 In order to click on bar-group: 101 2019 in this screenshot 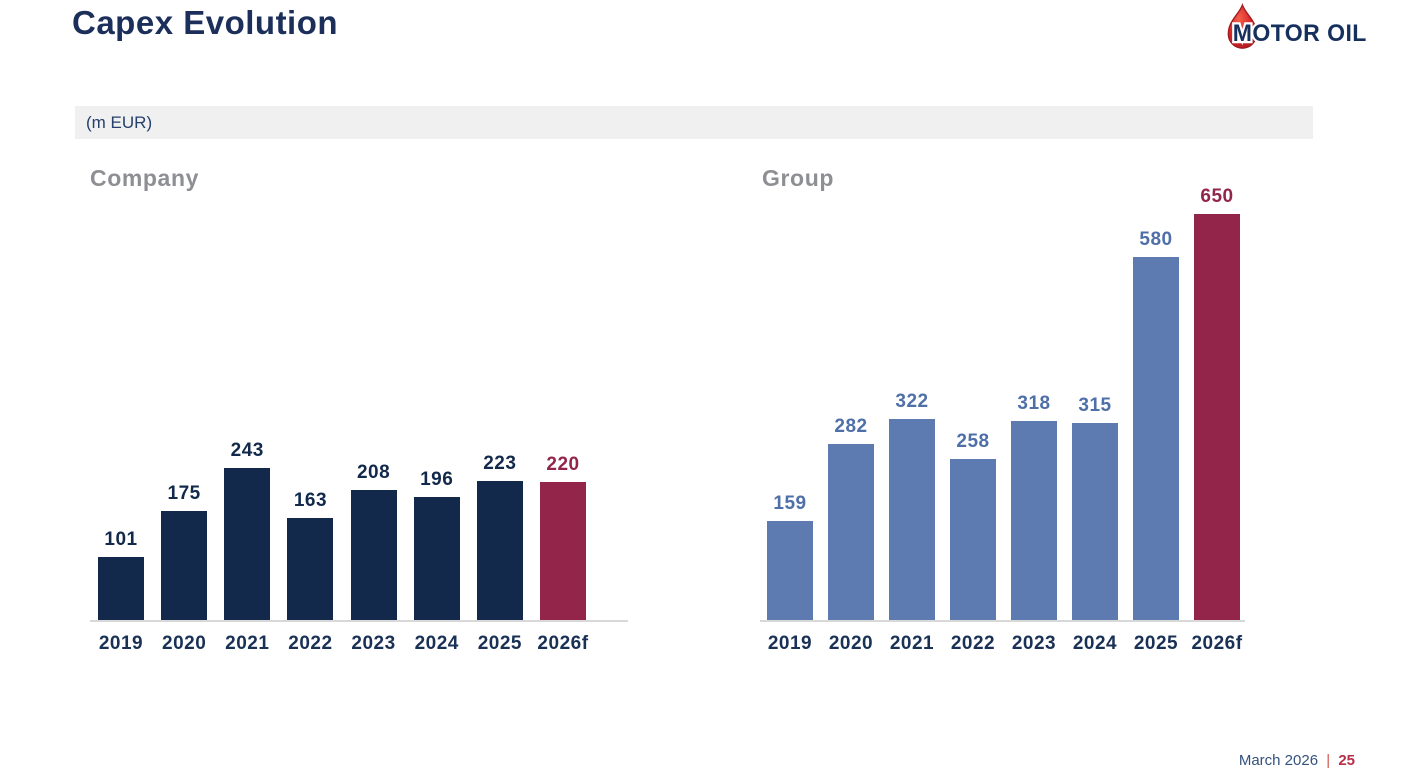, I will do `click(121, 591)`.